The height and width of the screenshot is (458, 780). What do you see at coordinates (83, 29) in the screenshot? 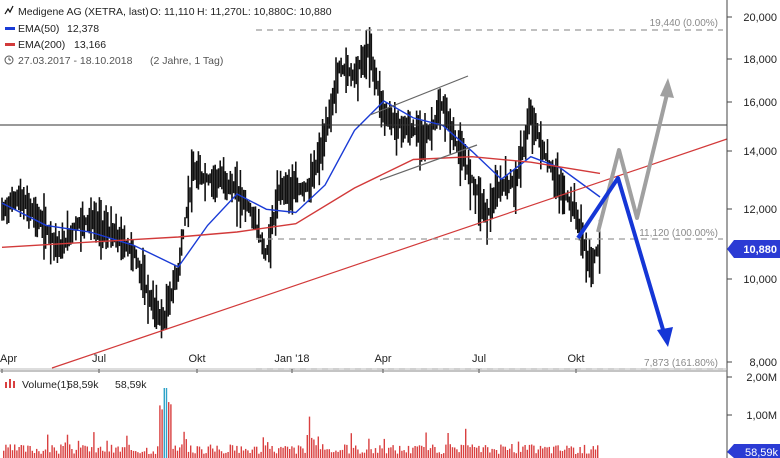
I see `legend-ema50-value: 12,378` at bounding box center [83, 29].